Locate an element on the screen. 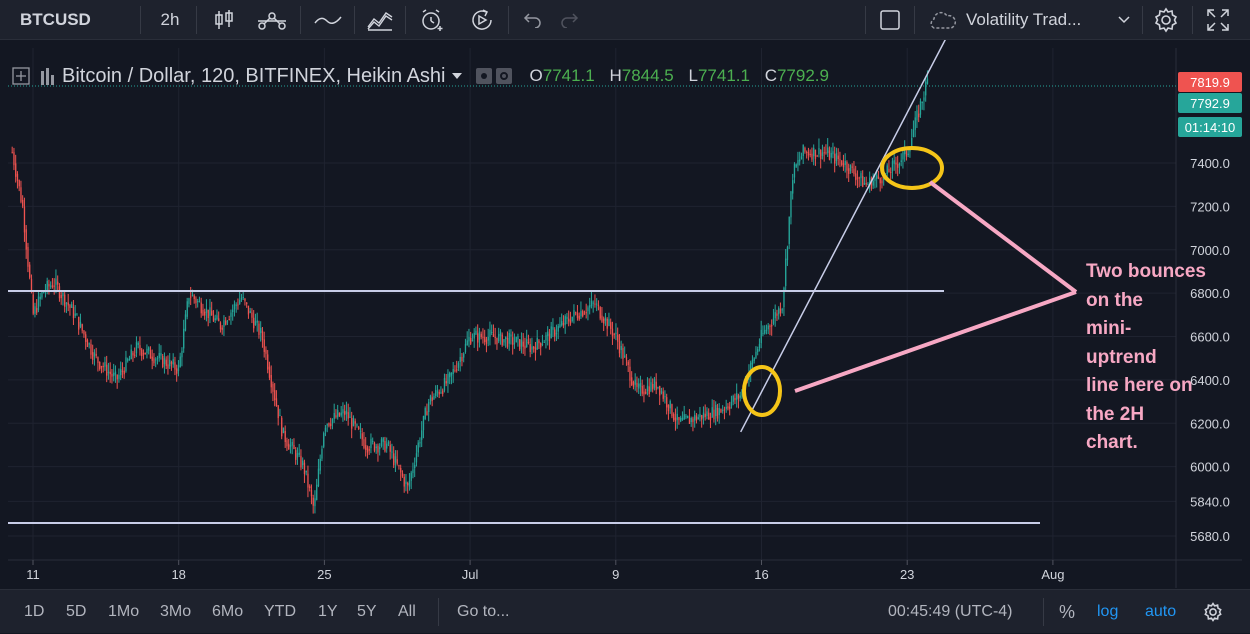  redo-icon is located at coordinates (570, 20).